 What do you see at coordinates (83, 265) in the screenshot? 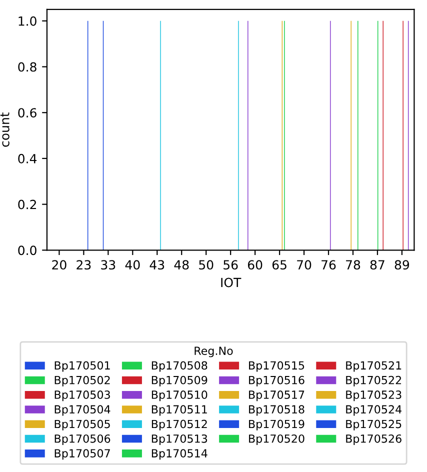
I see `x-tick-label: 23` at bounding box center [83, 265].